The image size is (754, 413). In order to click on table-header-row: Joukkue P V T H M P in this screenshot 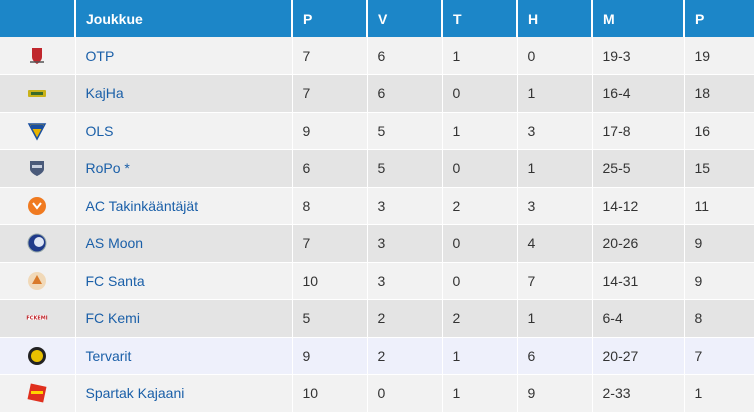, I will do `click(377, 18)`.